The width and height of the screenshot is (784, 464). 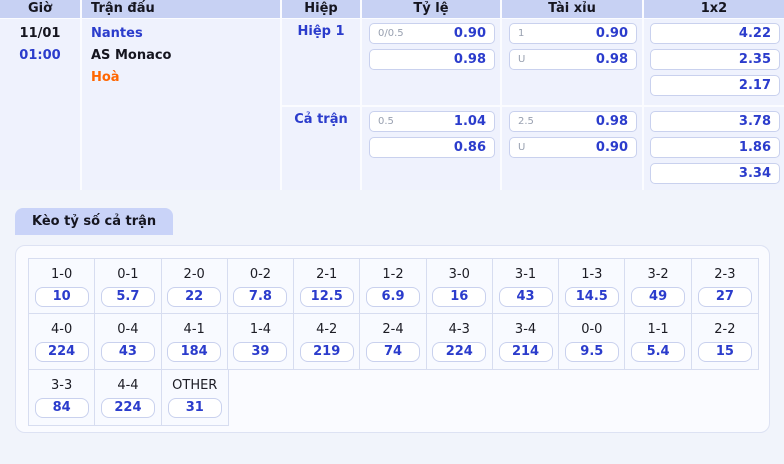 I want to click on fulltime-1x2-cell: 3.78 1.86 3.34, so click(x=713, y=147).